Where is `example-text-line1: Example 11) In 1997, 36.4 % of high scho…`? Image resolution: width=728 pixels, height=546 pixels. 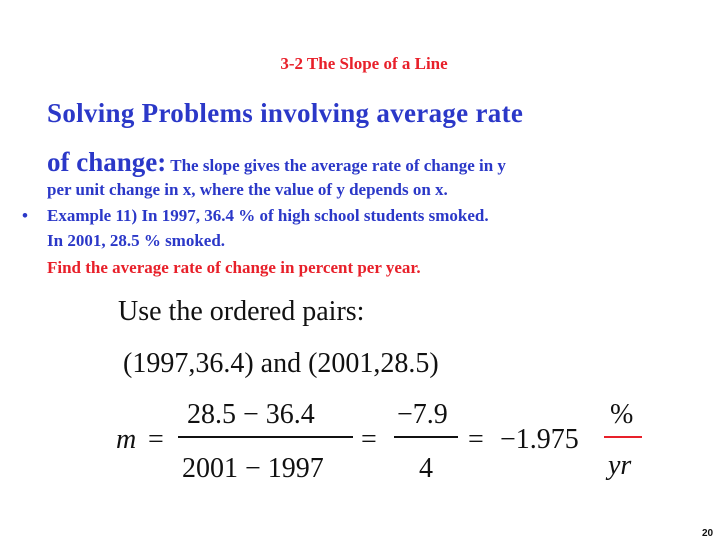 example-text-line1: Example 11) In 1997, 36.4 % of high scho… is located at coordinates (268, 215).